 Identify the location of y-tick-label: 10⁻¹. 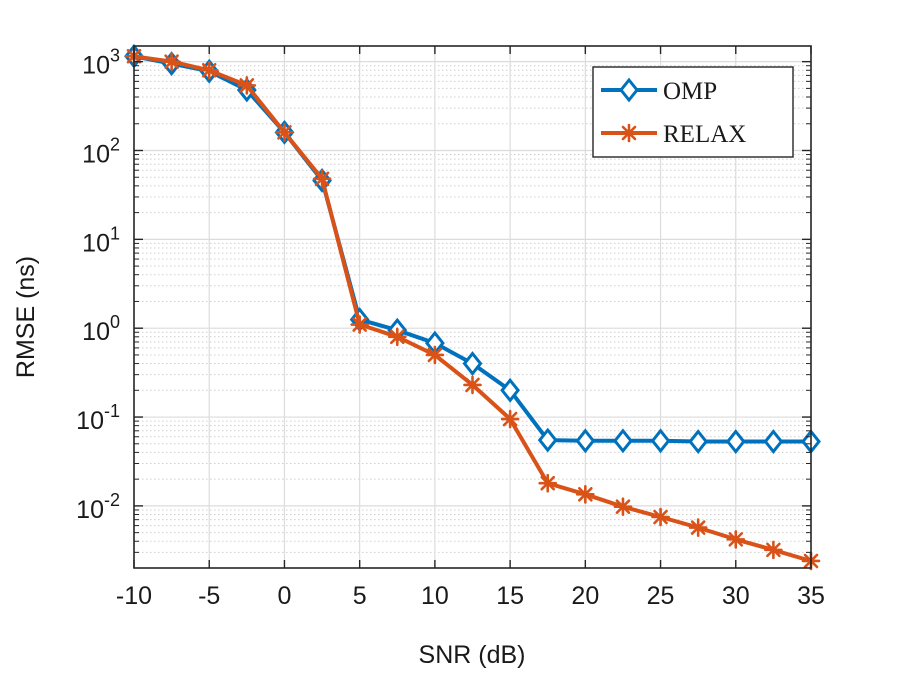
(98, 418).